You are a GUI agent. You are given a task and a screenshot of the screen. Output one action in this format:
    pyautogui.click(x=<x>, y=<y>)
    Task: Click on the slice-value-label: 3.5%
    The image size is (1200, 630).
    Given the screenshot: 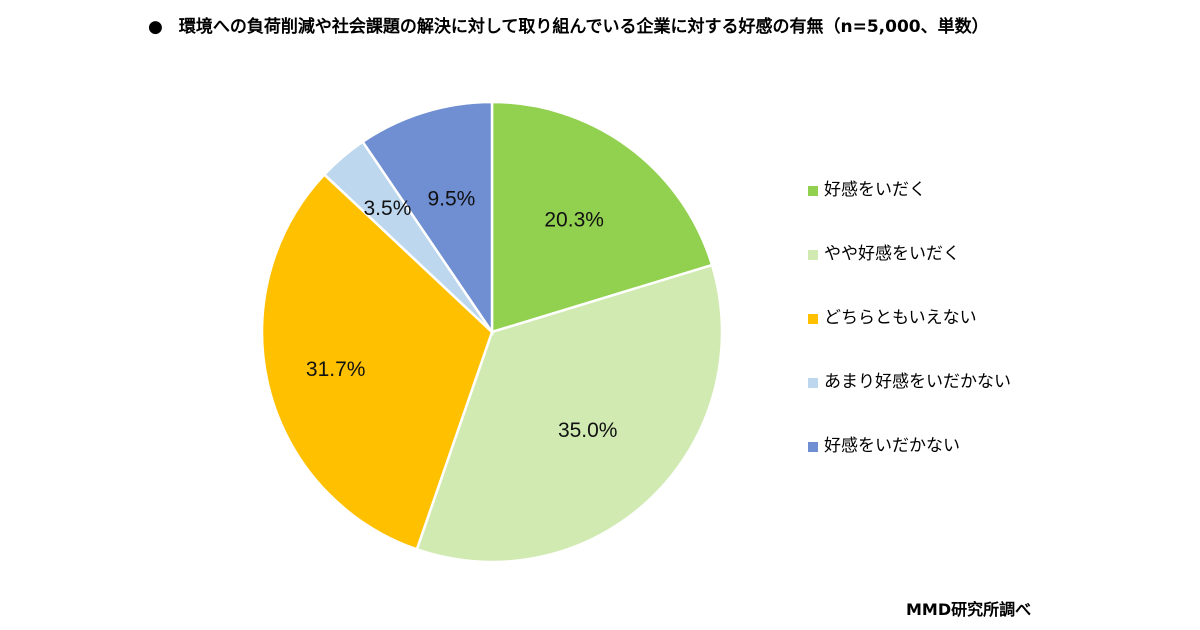 What is the action you would take?
    pyautogui.click(x=388, y=208)
    